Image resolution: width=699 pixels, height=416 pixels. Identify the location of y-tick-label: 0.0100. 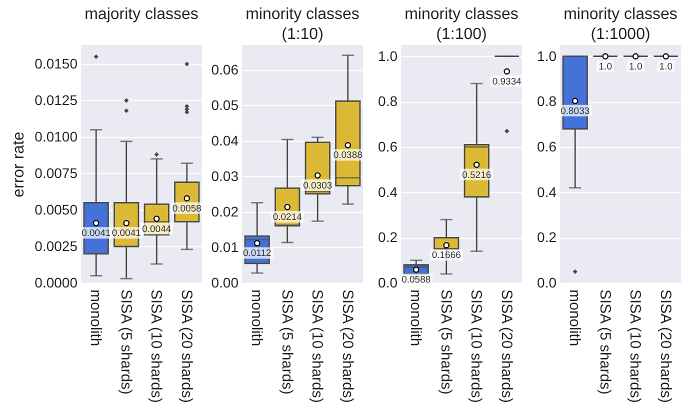
(56, 136).